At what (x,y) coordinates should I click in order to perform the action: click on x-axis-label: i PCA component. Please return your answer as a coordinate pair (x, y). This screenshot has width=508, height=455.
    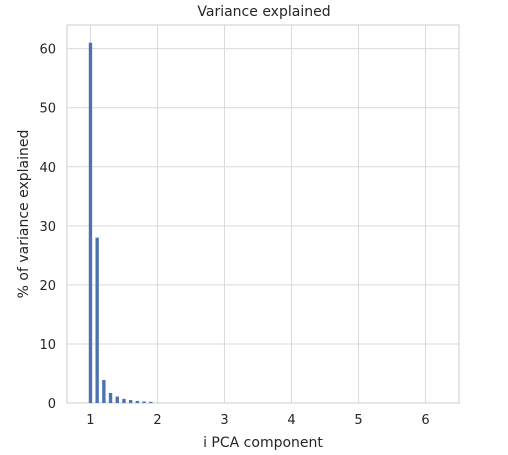
    Looking at the image, I should click on (263, 443).